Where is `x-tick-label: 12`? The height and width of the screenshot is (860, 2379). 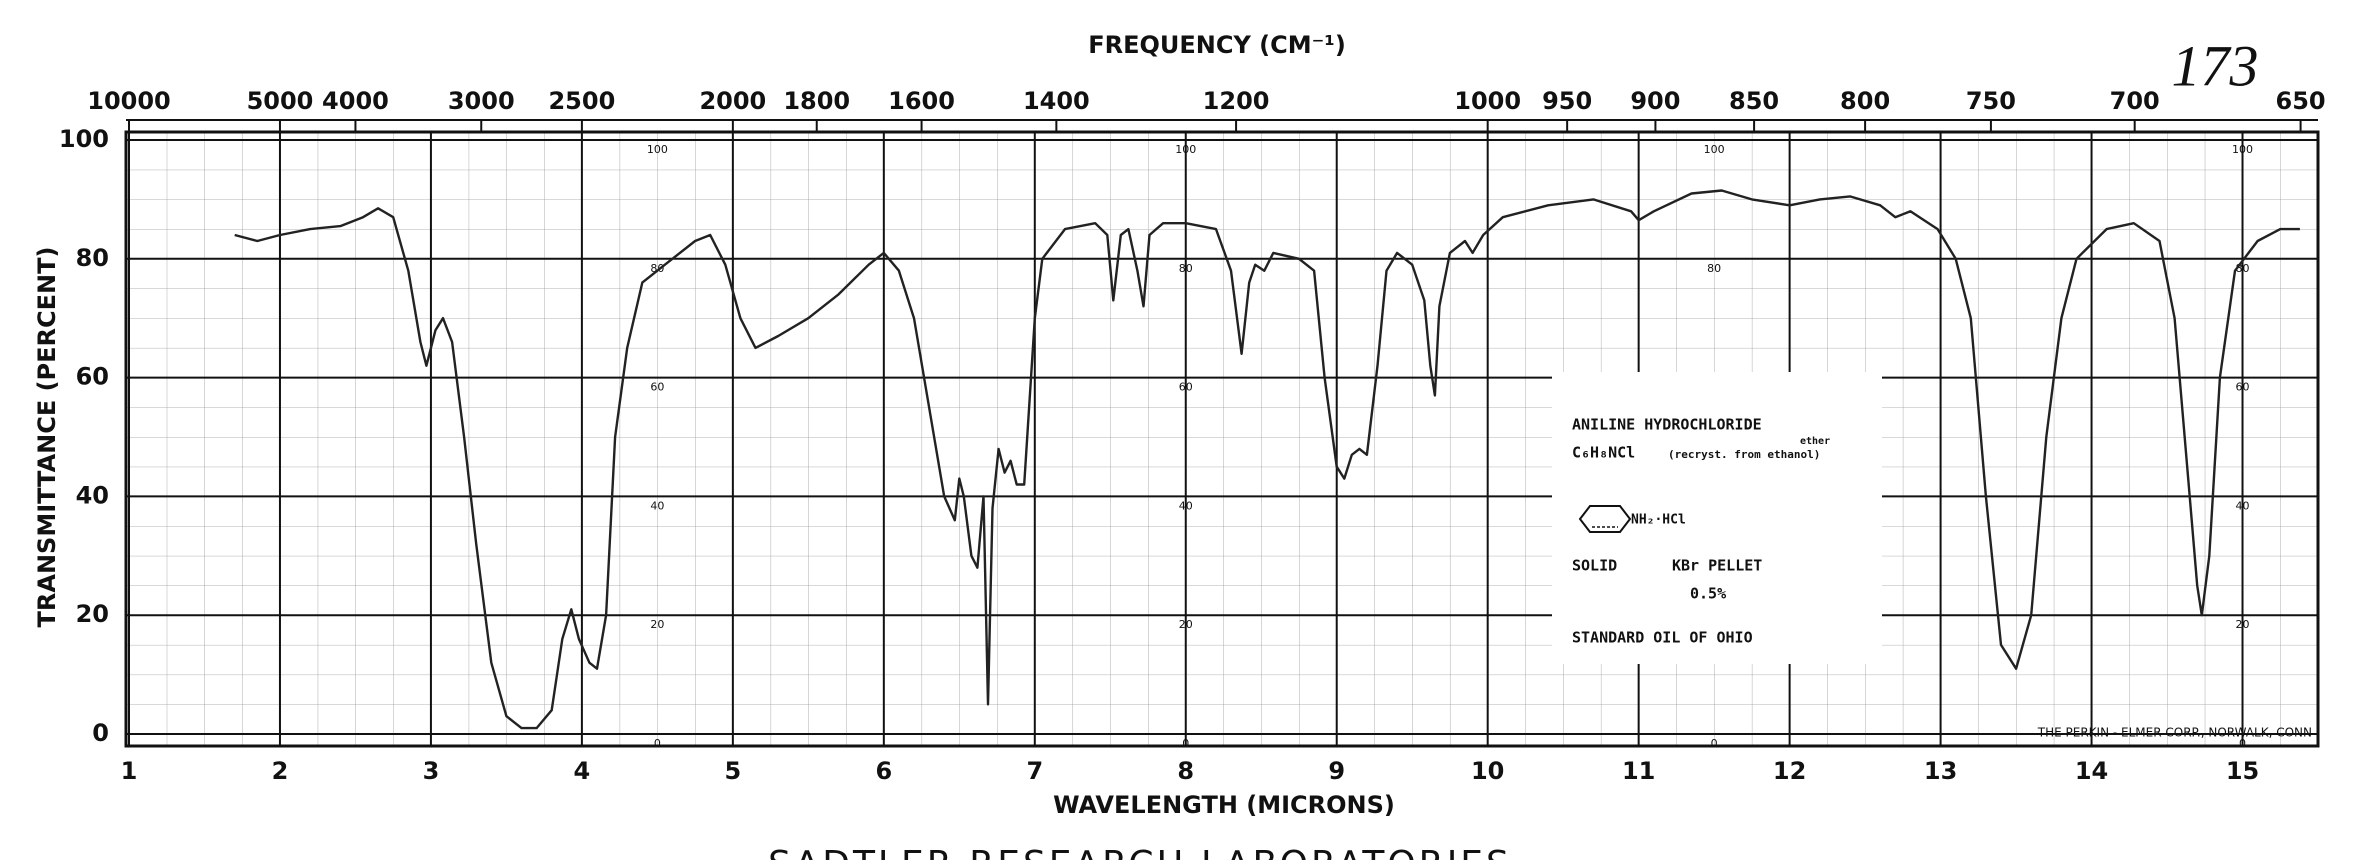 x-tick-label: 12 is located at coordinates (1789, 771).